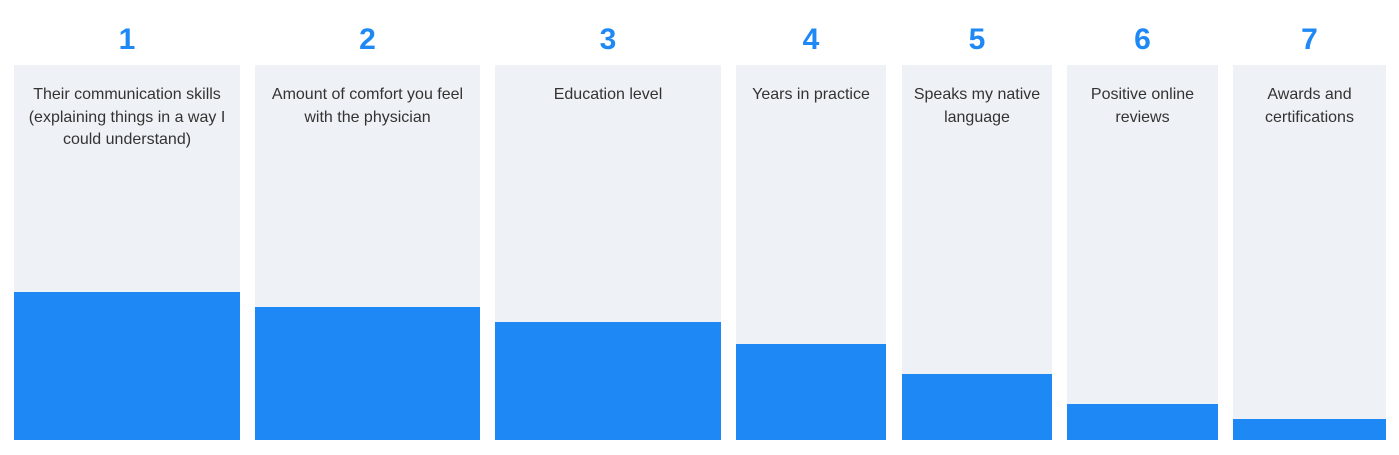 The width and height of the screenshot is (1399, 455). I want to click on rank-number: 2, so click(367, 39).